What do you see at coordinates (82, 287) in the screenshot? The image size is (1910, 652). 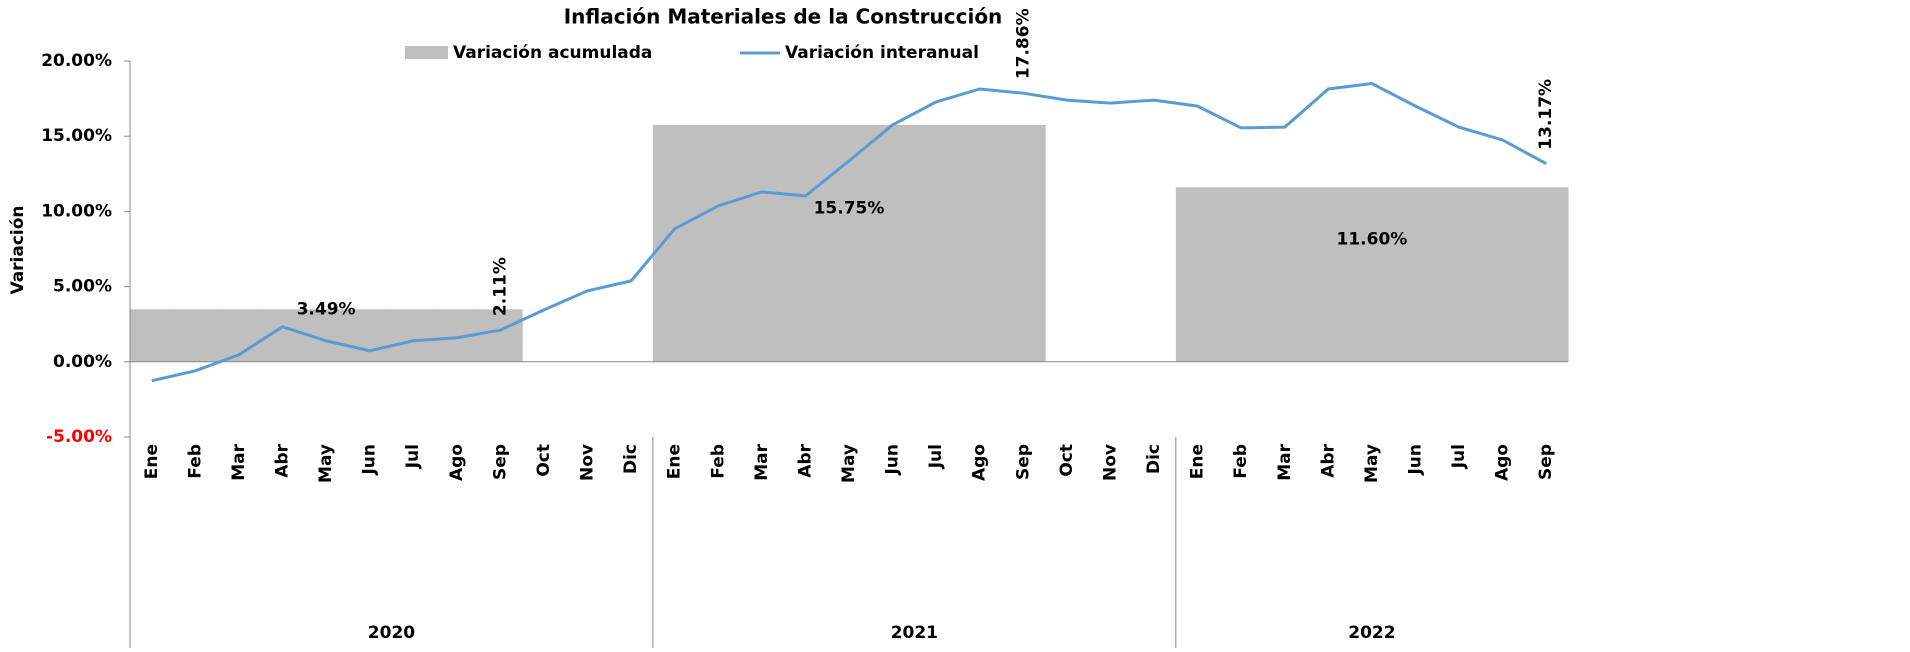 I see `y-tick-label: 5.00%` at bounding box center [82, 287].